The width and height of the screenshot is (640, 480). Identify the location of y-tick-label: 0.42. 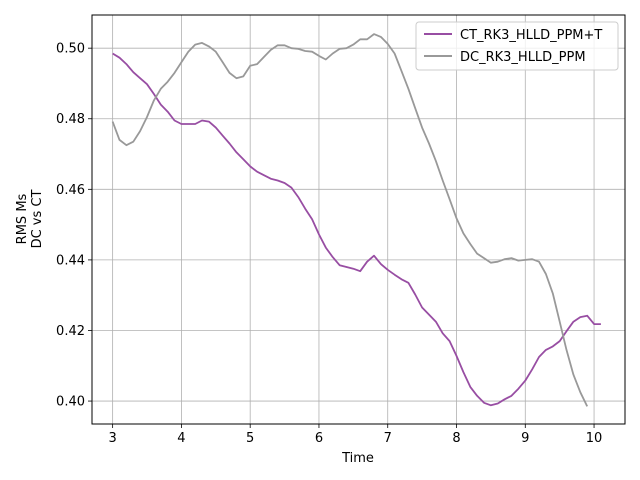
(70, 331).